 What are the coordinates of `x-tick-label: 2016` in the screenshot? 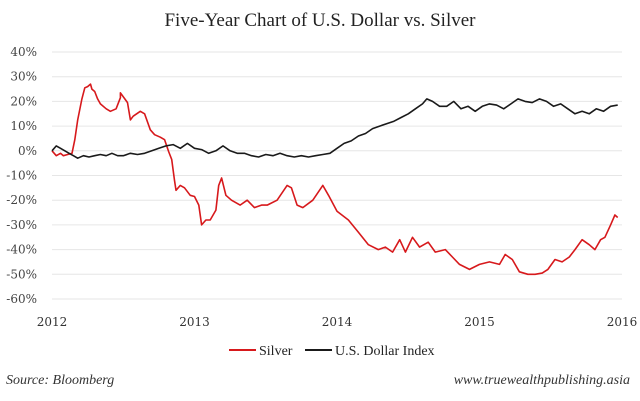 It's located at (622, 322).